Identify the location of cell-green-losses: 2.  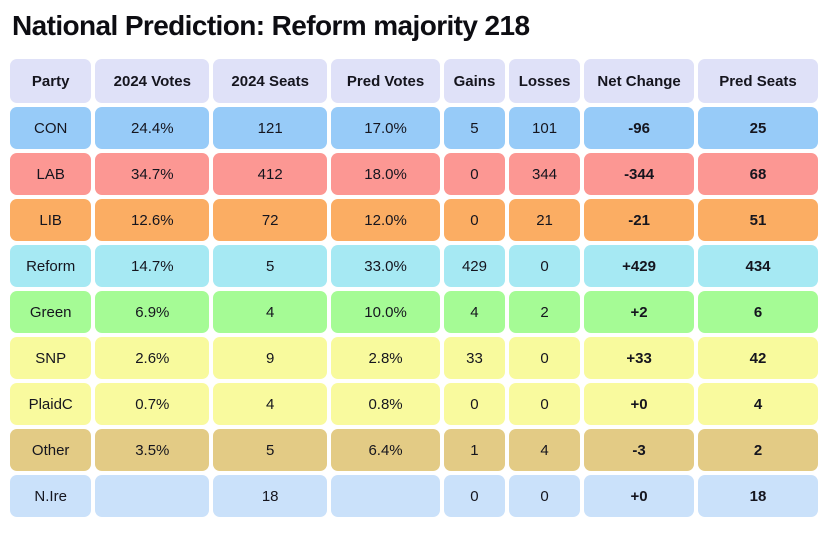
(544, 312).